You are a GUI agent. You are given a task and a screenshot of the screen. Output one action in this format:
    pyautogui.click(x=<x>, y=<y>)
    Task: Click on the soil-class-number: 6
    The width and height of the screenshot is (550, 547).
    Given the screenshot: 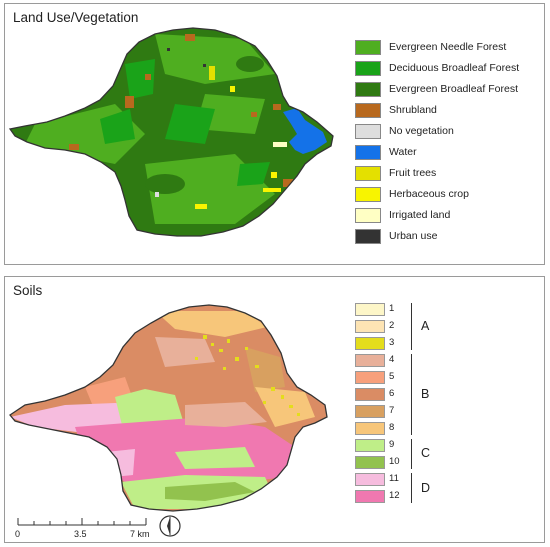 What is the action you would take?
    pyautogui.click(x=392, y=393)
    